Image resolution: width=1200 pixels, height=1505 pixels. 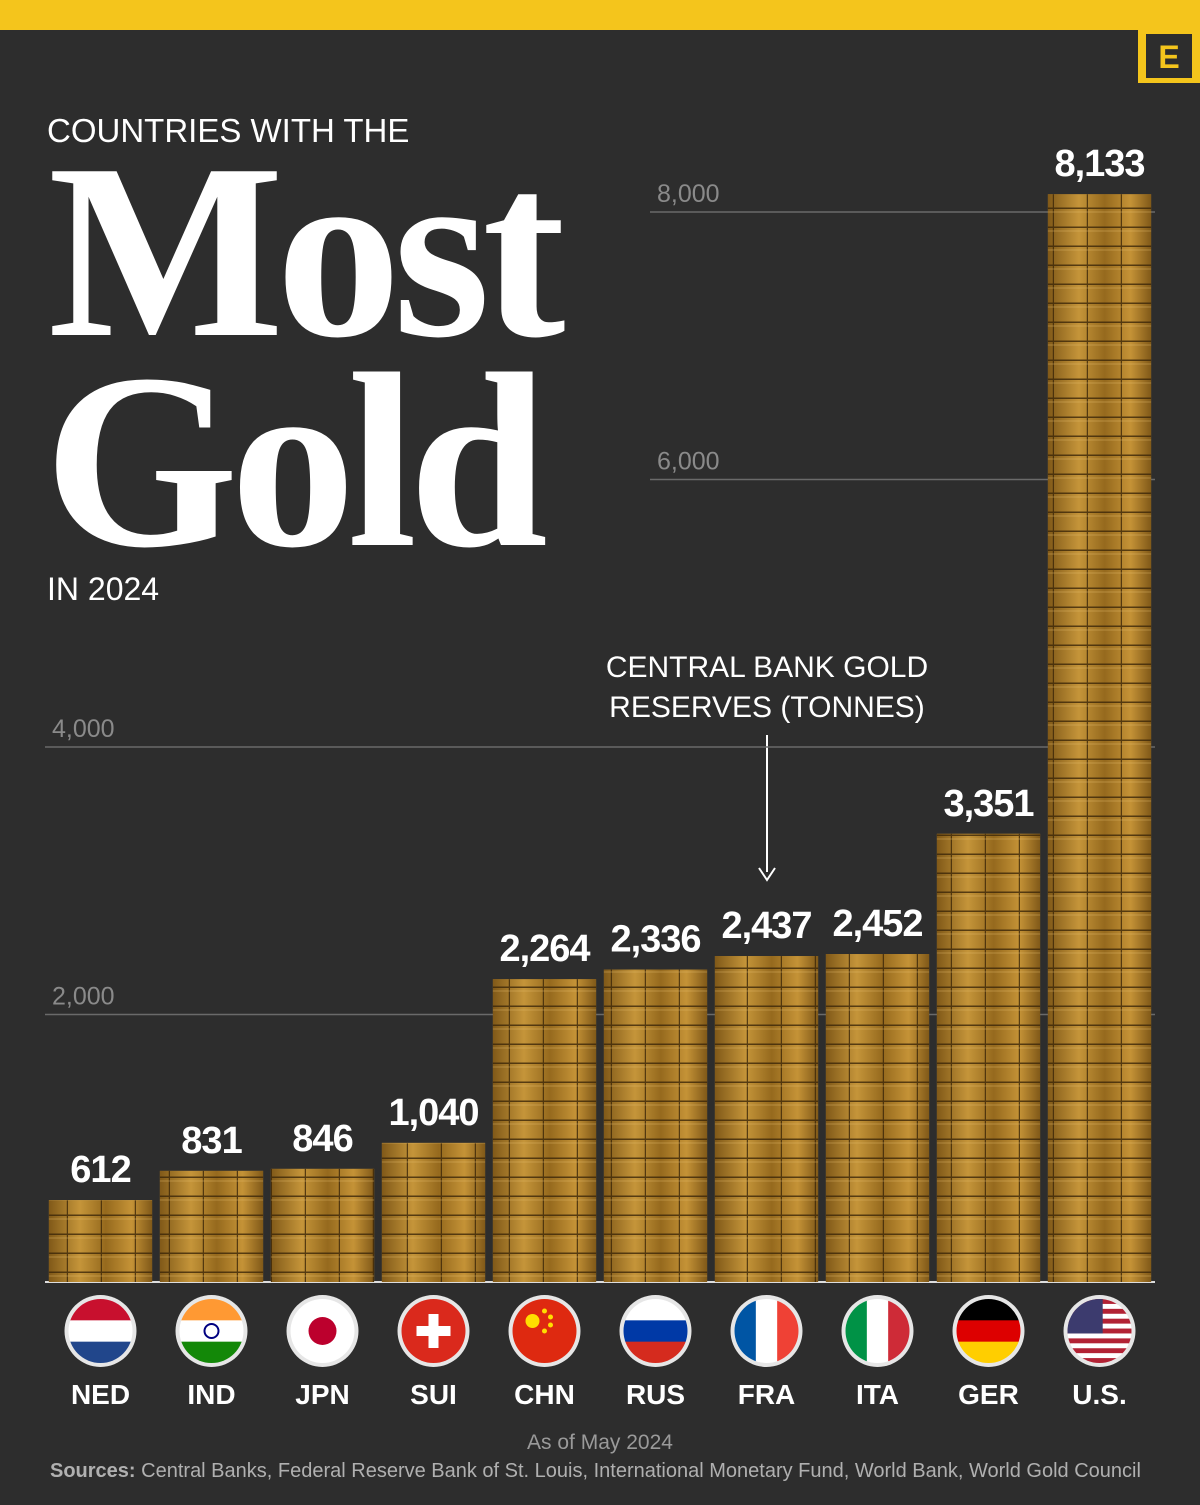 I want to click on x-tick-label: NED, so click(x=100, y=1394).